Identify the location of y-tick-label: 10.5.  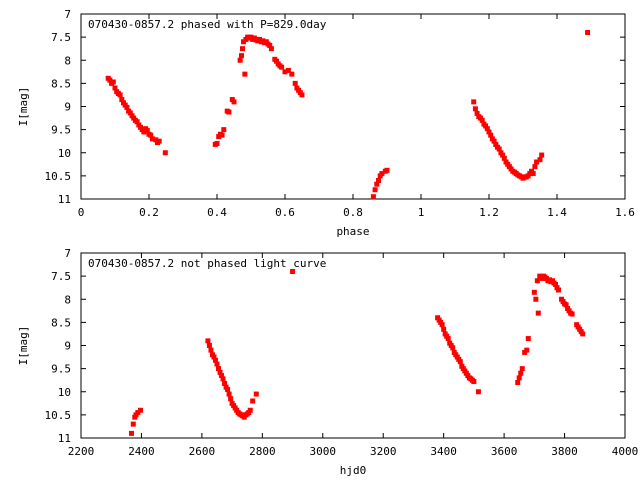
(58, 176).